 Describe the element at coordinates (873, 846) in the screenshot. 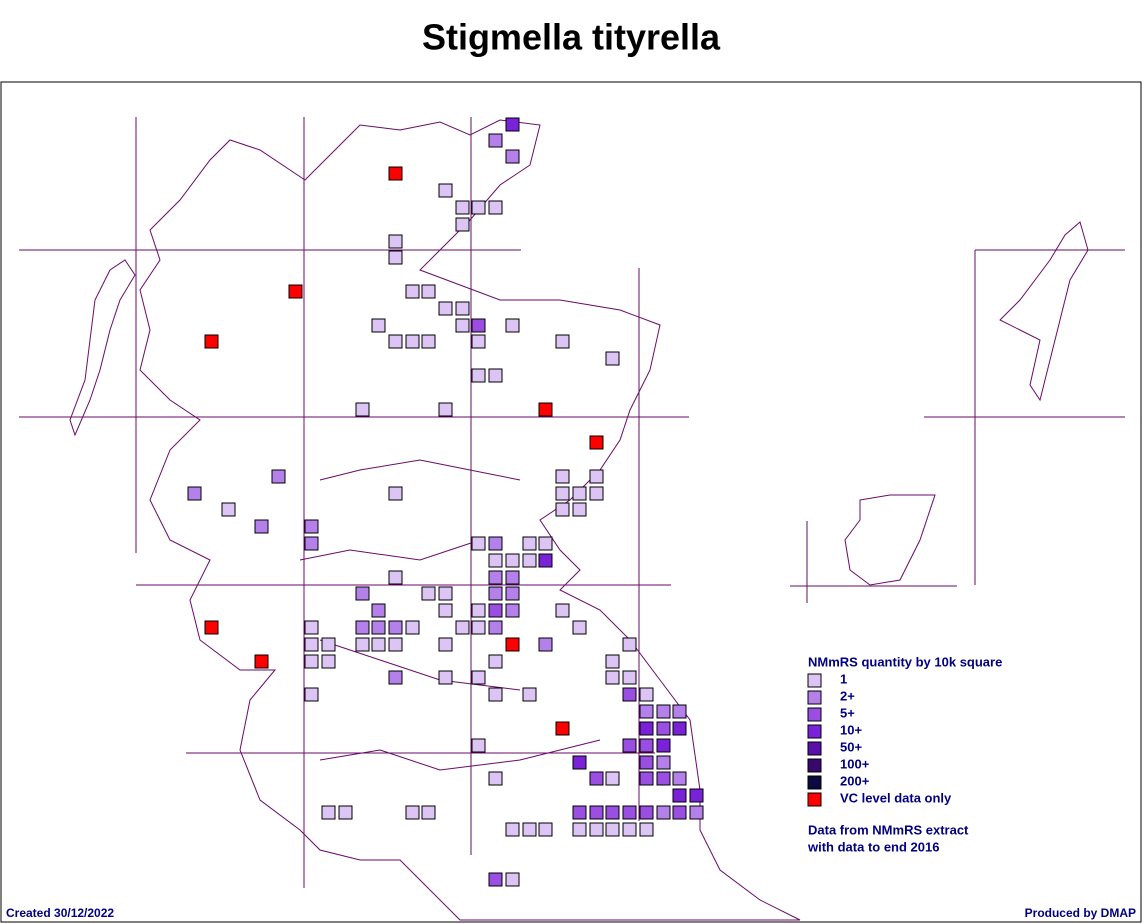

I see `note-line: with data to end 2016` at that location.